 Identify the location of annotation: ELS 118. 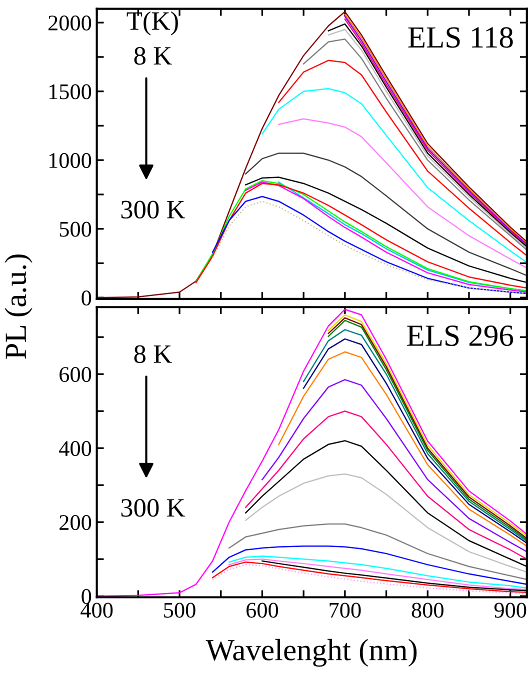
(460, 37).